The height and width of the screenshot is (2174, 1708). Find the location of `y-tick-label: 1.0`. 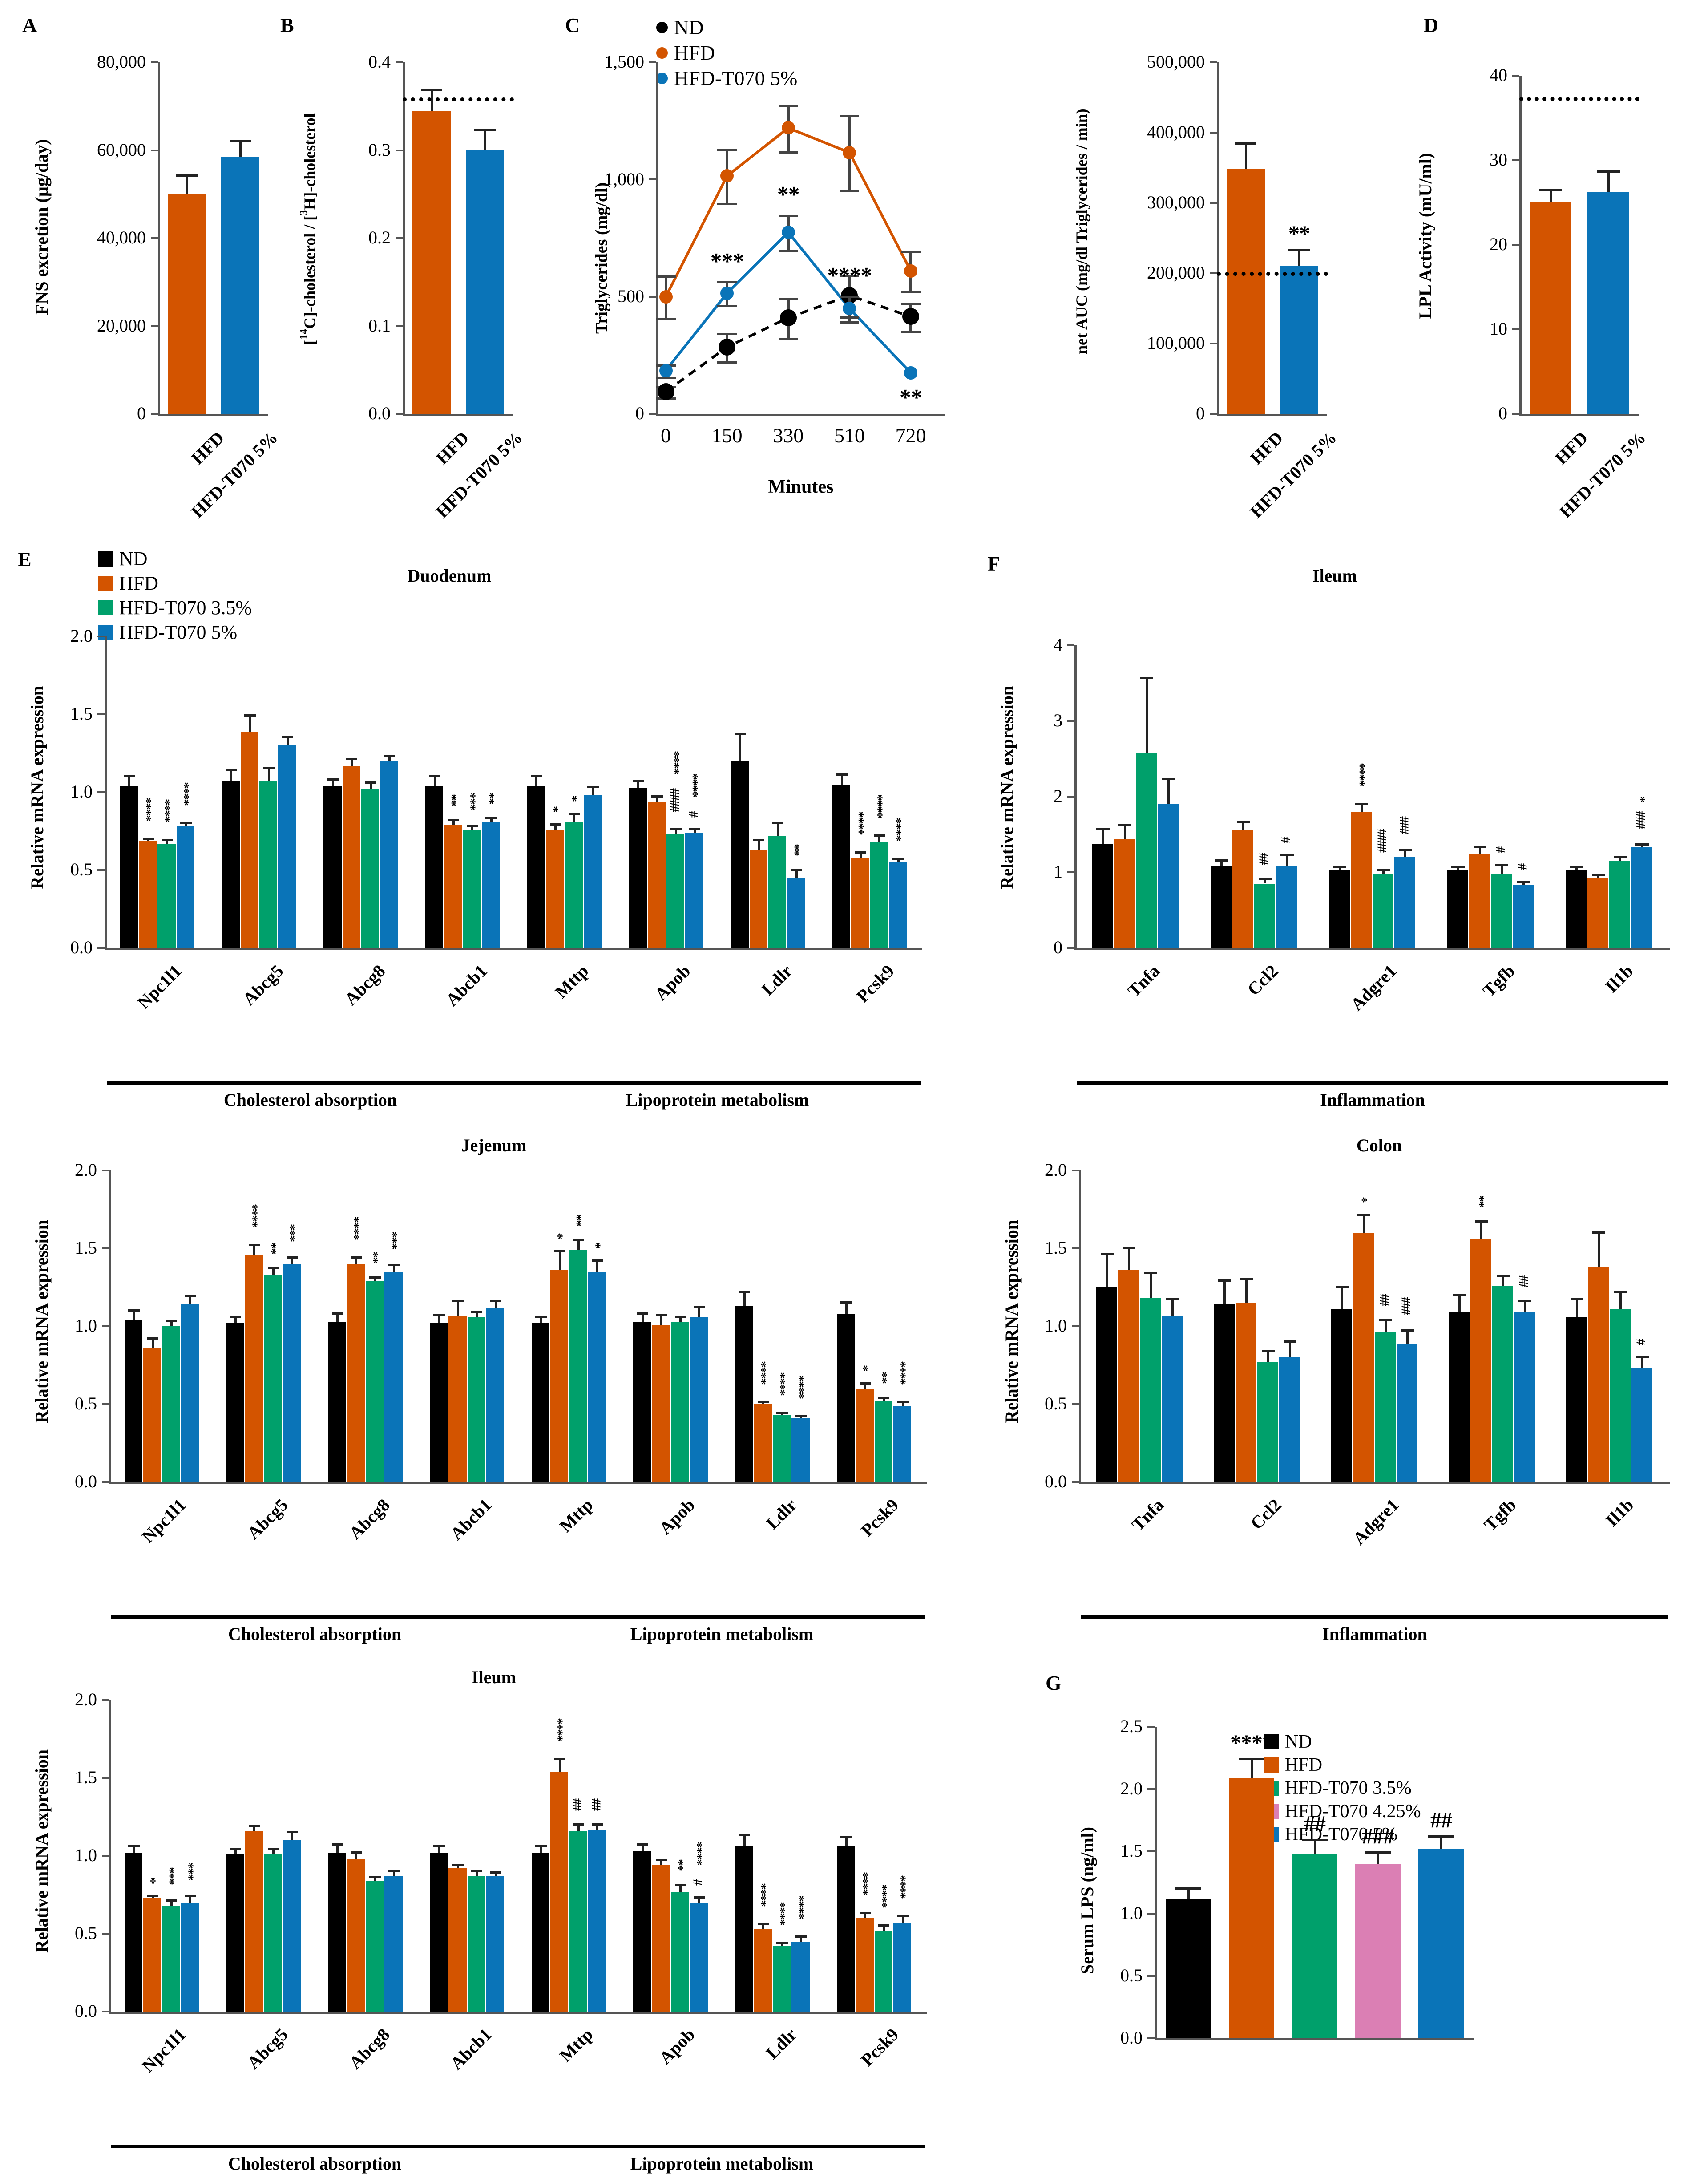

y-tick-label: 1.0 is located at coordinates (1056, 1326).